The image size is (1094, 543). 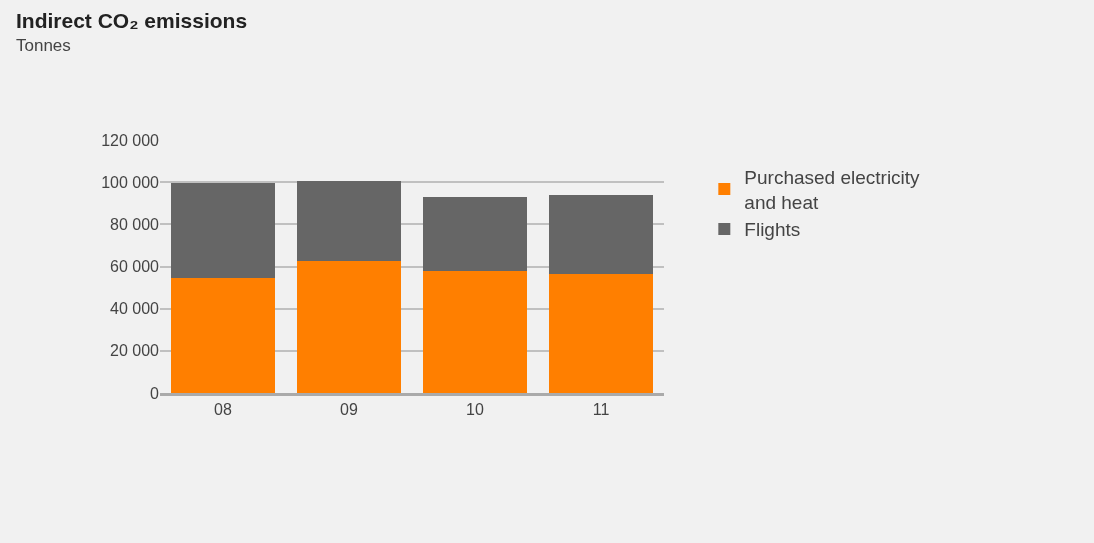 I want to click on x-tick-label: 10, so click(x=475, y=410).